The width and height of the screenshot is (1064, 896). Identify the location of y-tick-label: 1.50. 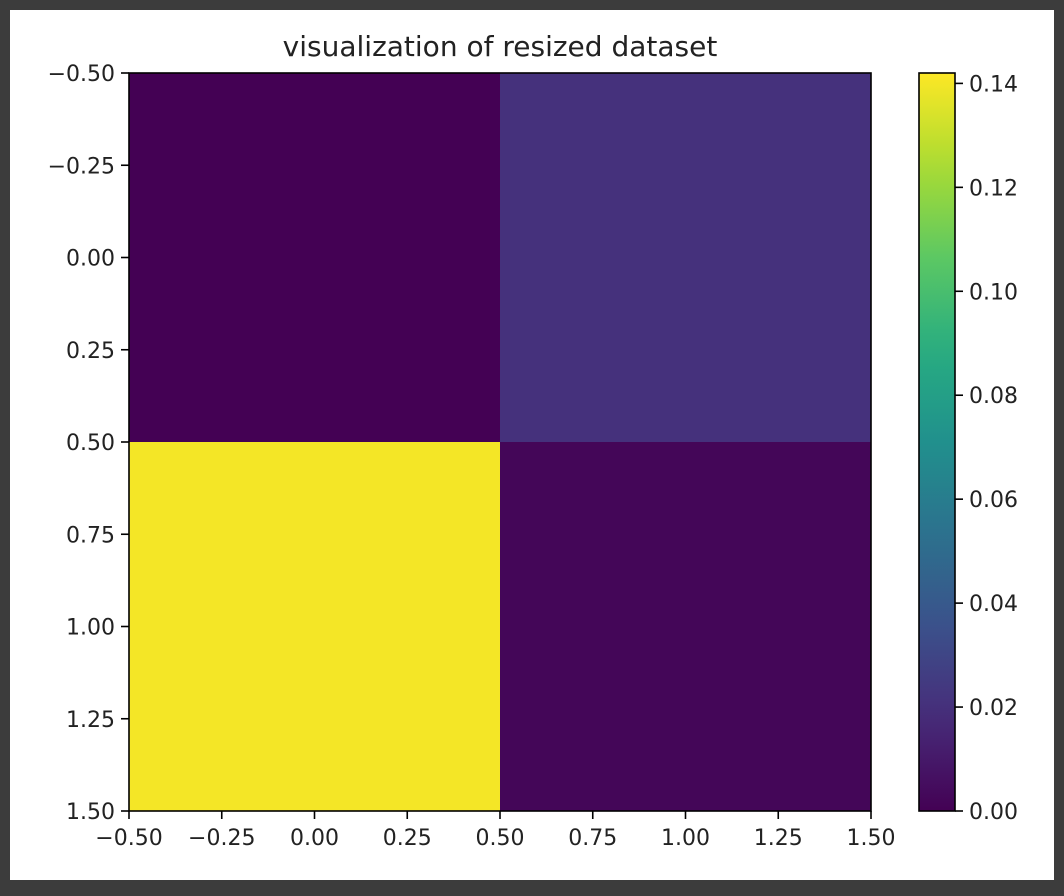
(90, 812).